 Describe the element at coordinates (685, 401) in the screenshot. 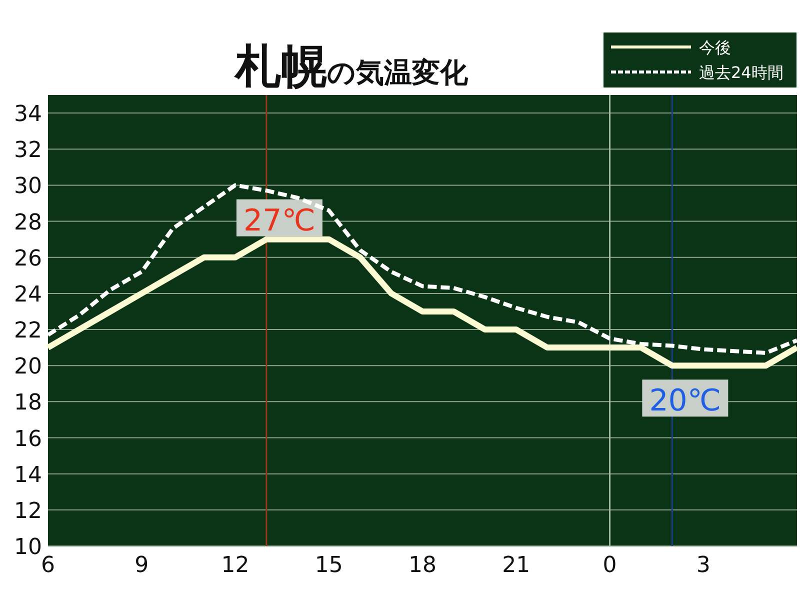

I see `annotation: 20℃` at that location.